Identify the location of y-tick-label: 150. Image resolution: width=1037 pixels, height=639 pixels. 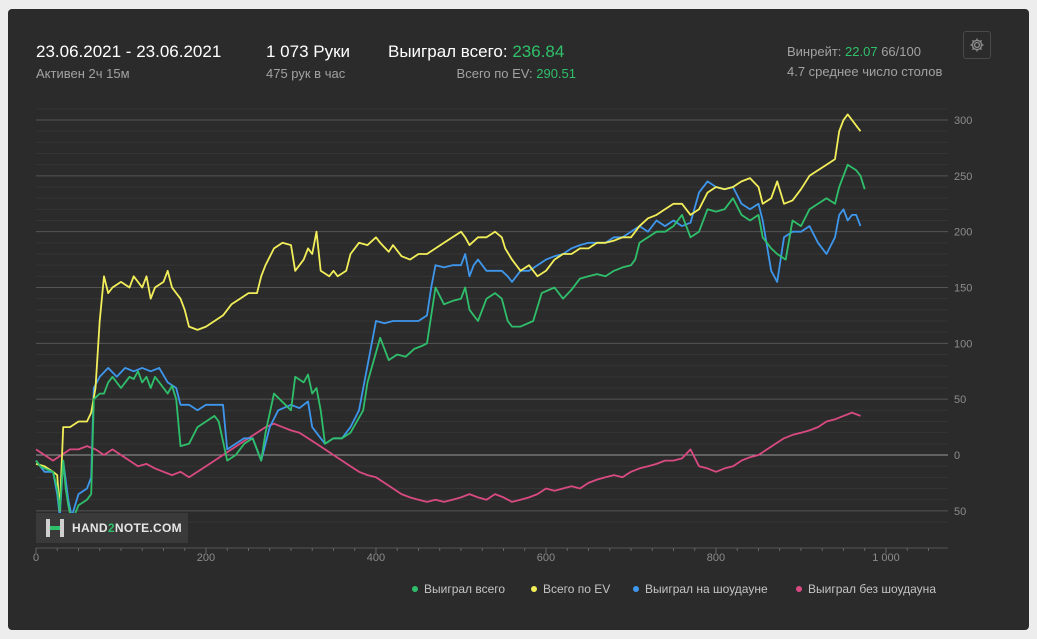
(963, 289).